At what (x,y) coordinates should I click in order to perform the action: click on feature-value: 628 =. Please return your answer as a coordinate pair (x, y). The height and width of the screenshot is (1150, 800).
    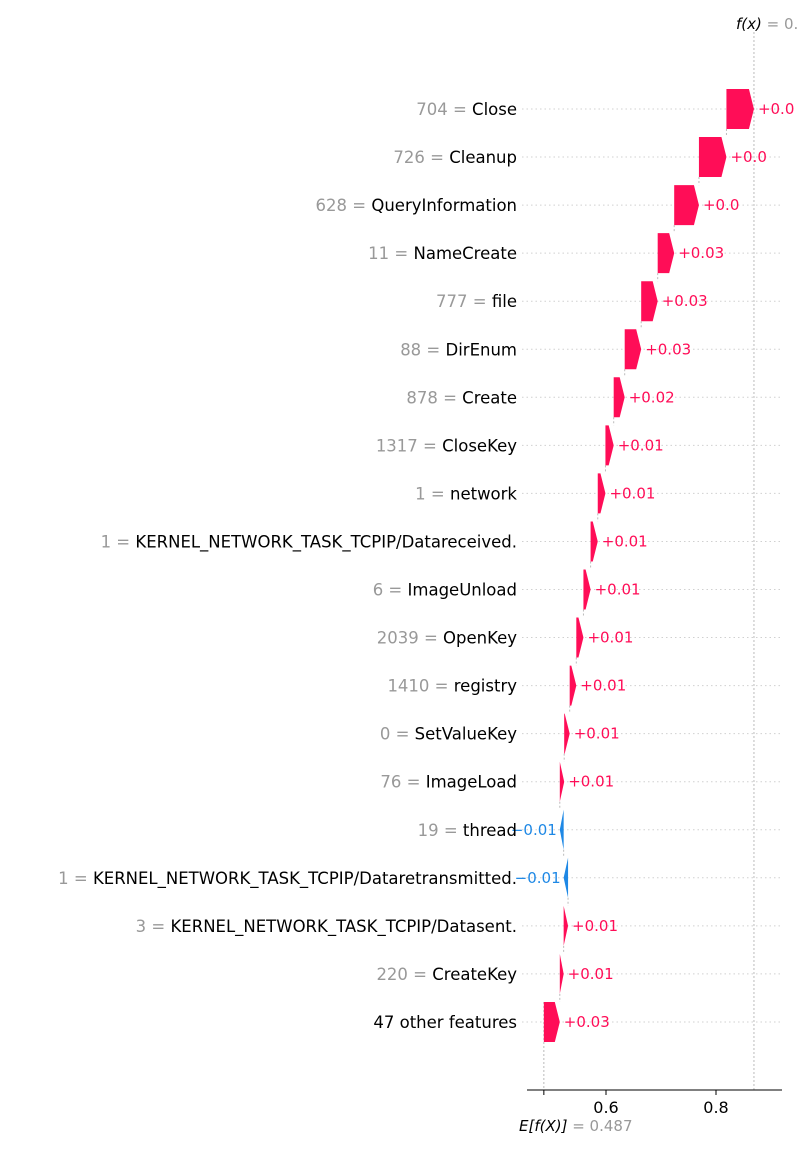
    Looking at the image, I should click on (344, 205).